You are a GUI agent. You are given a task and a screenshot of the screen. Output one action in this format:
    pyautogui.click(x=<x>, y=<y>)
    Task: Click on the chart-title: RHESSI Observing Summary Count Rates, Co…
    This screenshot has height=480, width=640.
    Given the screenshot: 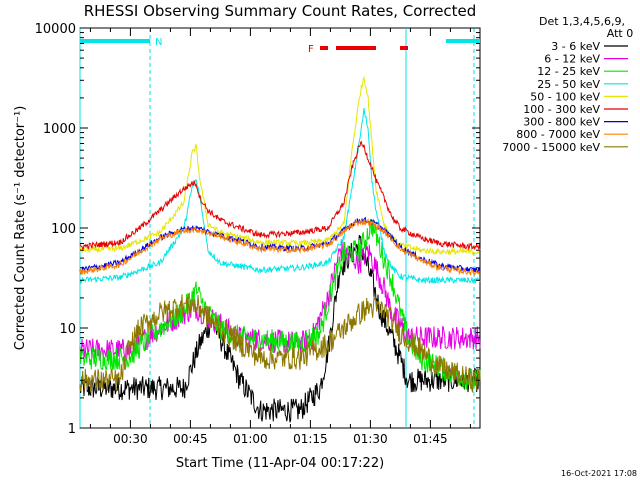 What is the action you would take?
    pyautogui.click(x=280, y=11)
    